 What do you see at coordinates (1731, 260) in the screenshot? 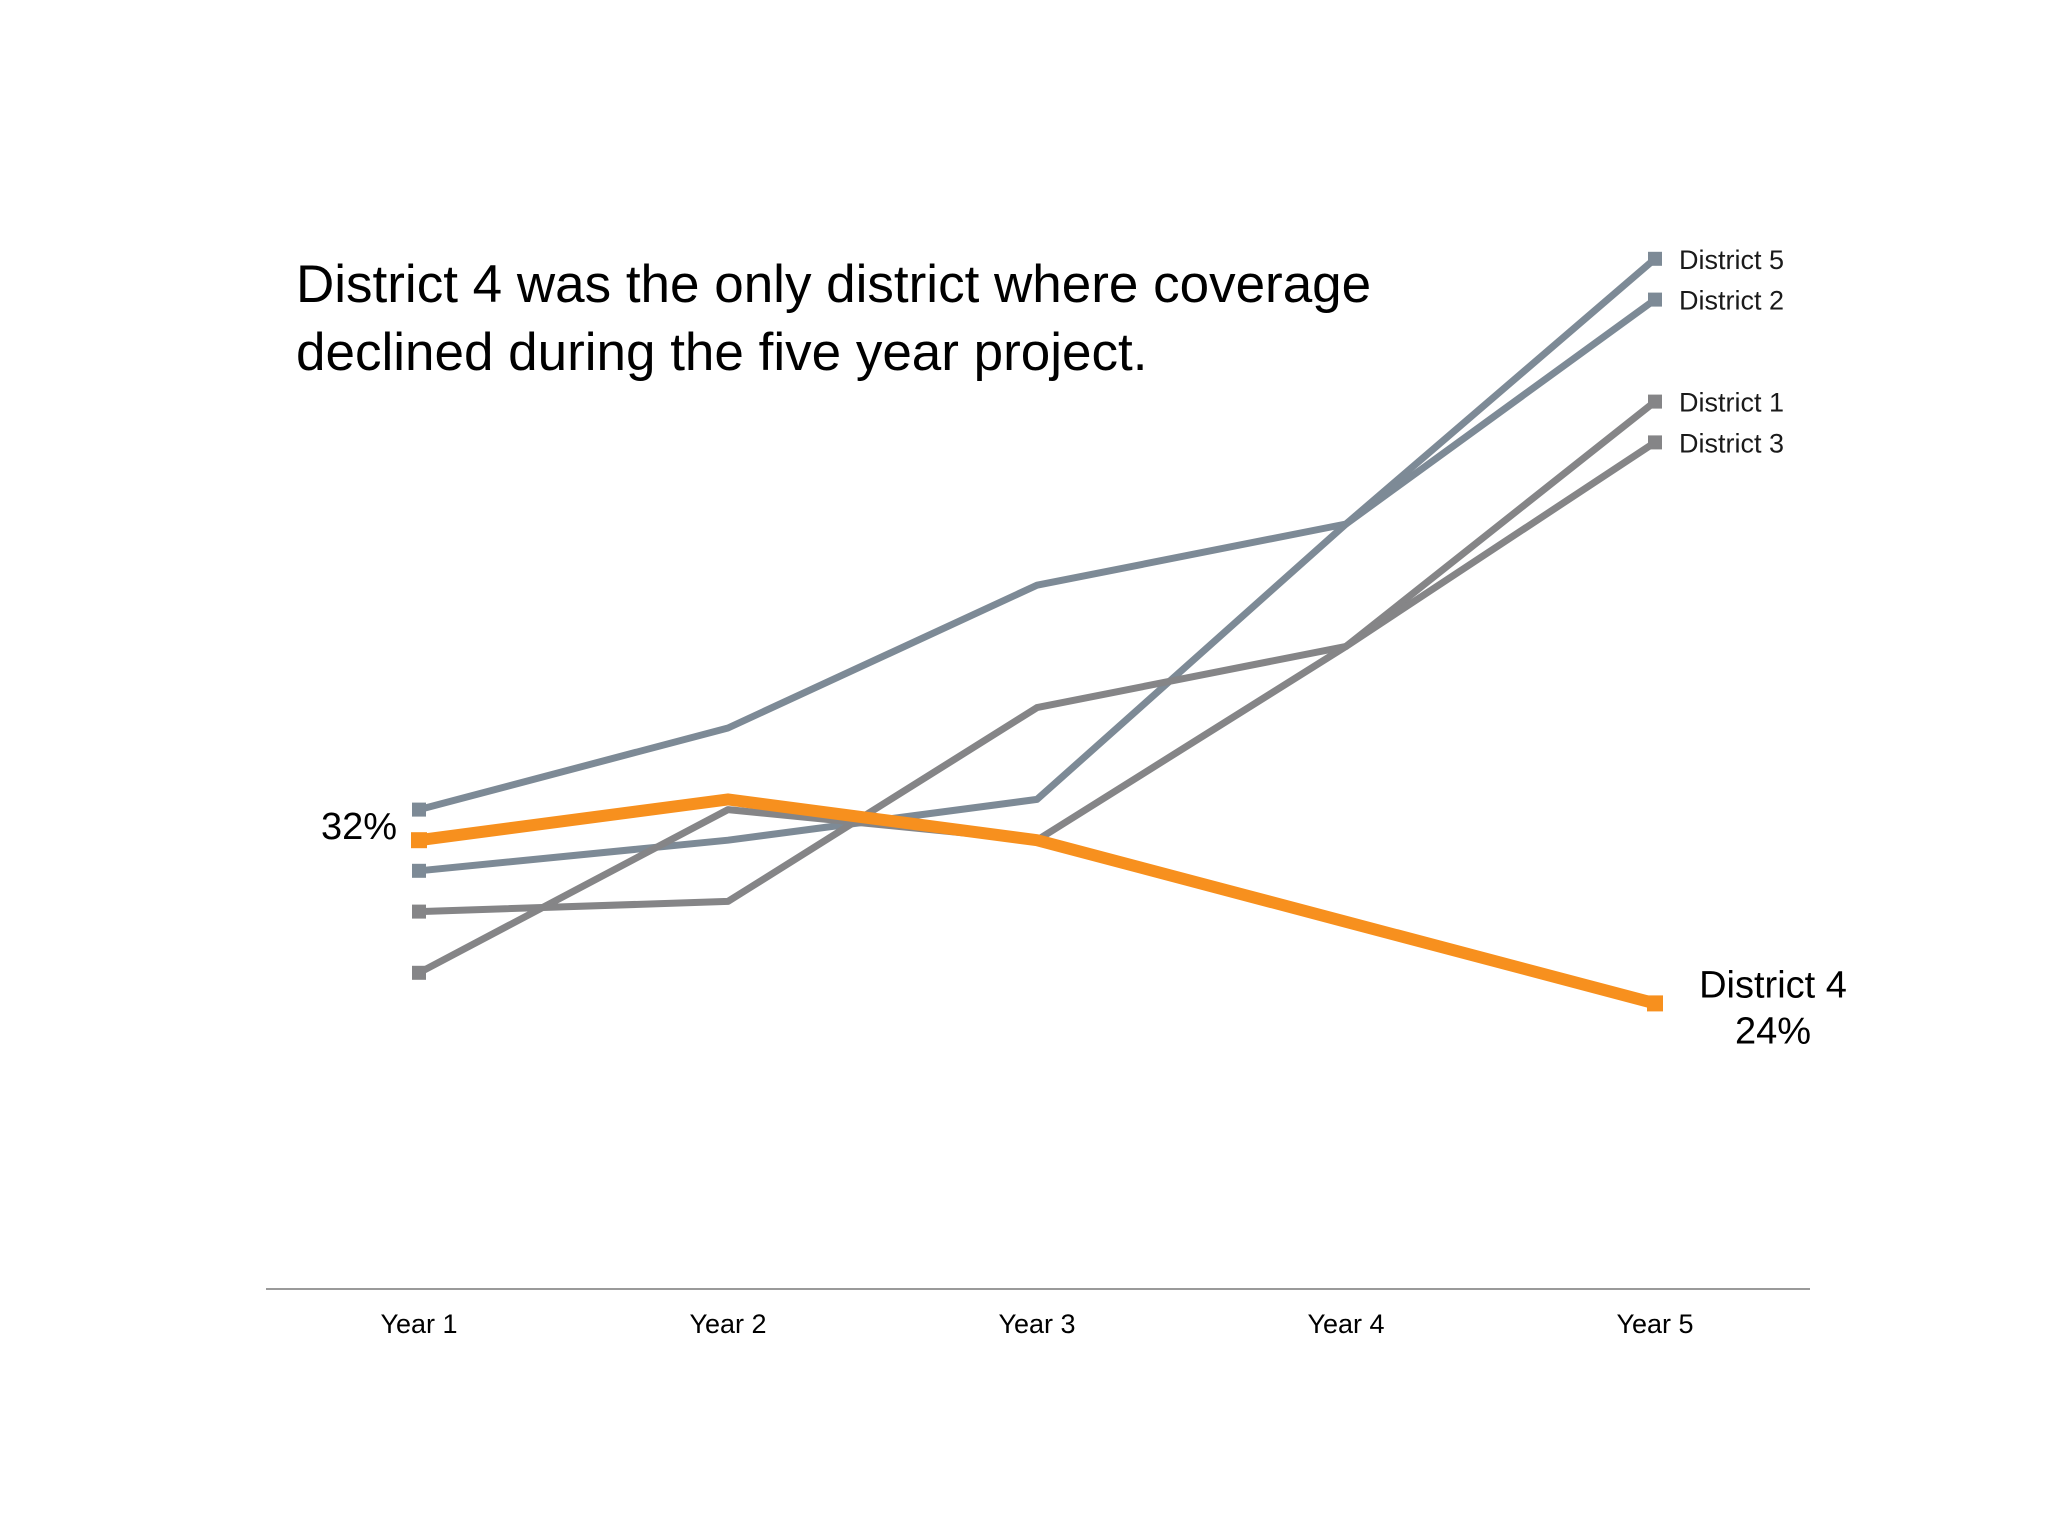
I see `series-label-district-5: District 5` at bounding box center [1731, 260].